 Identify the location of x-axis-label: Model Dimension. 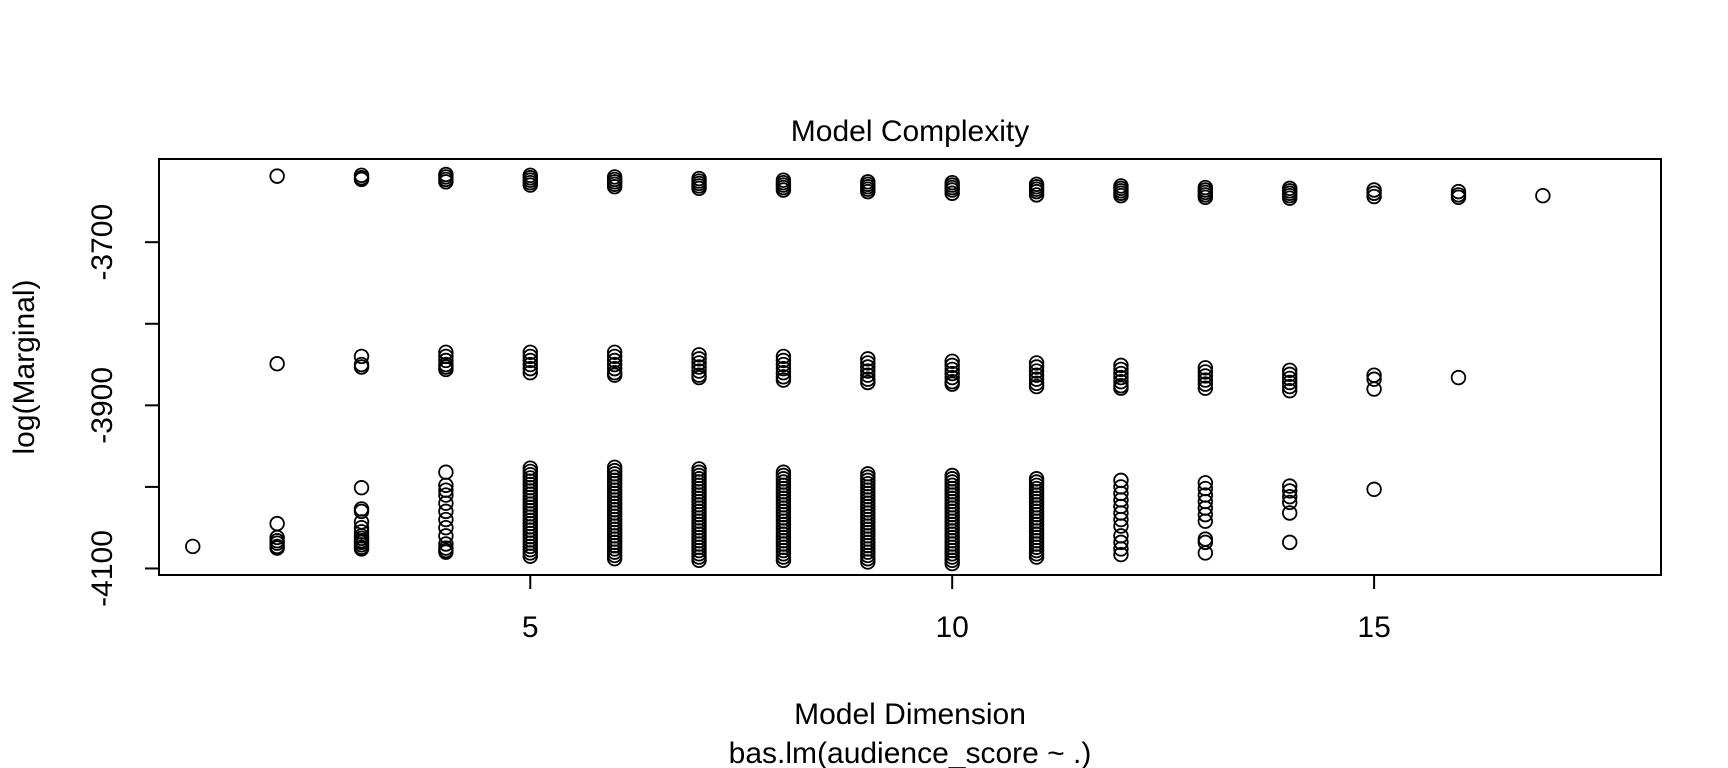
(910, 714).